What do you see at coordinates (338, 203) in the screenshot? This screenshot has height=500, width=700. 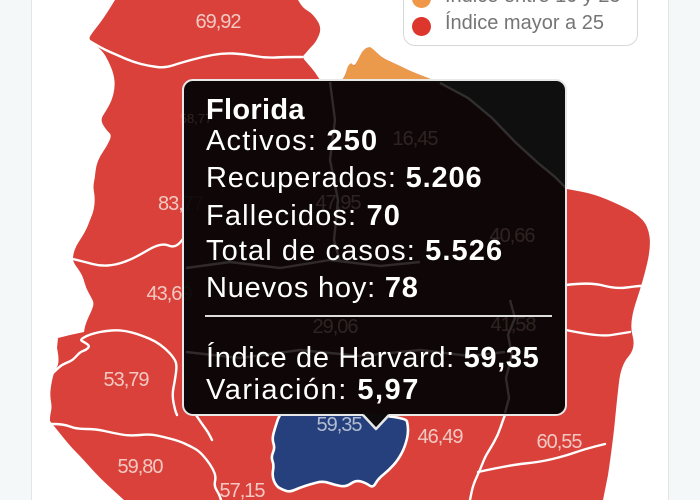 I see `svg-text: 47,95` at bounding box center [338, 203].